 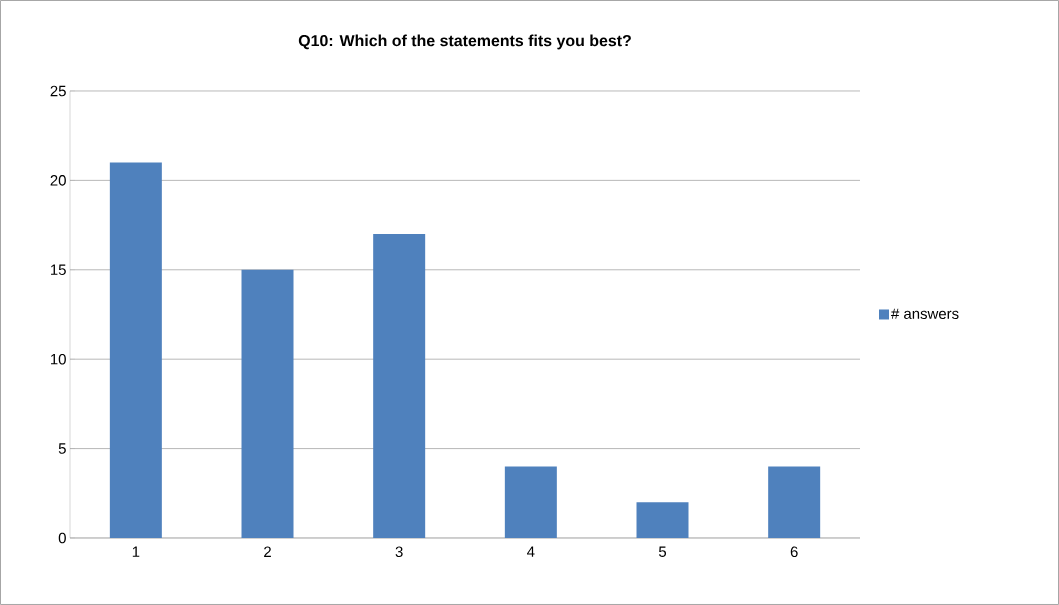 I want to click on x-tick-label: 1, so click(x=136, y=551).